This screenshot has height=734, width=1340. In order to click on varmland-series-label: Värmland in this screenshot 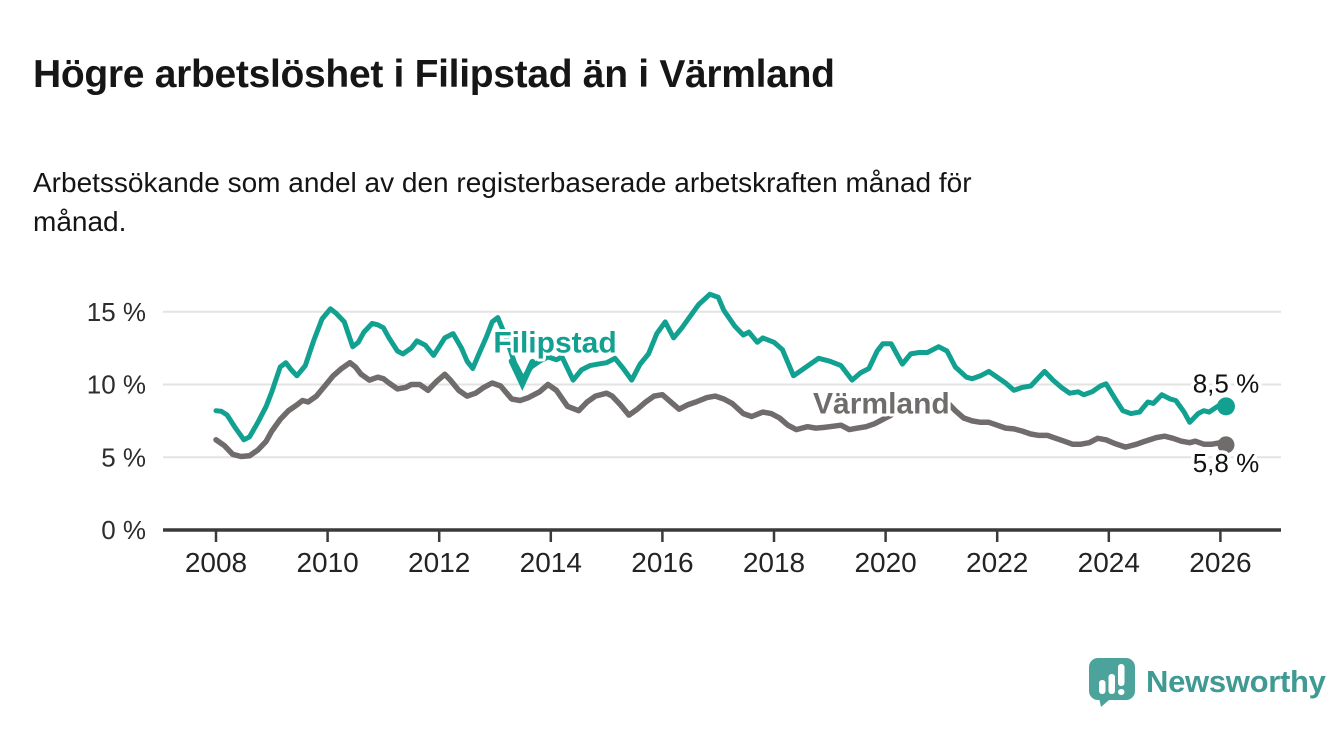, I will do `click(881, 404)`.